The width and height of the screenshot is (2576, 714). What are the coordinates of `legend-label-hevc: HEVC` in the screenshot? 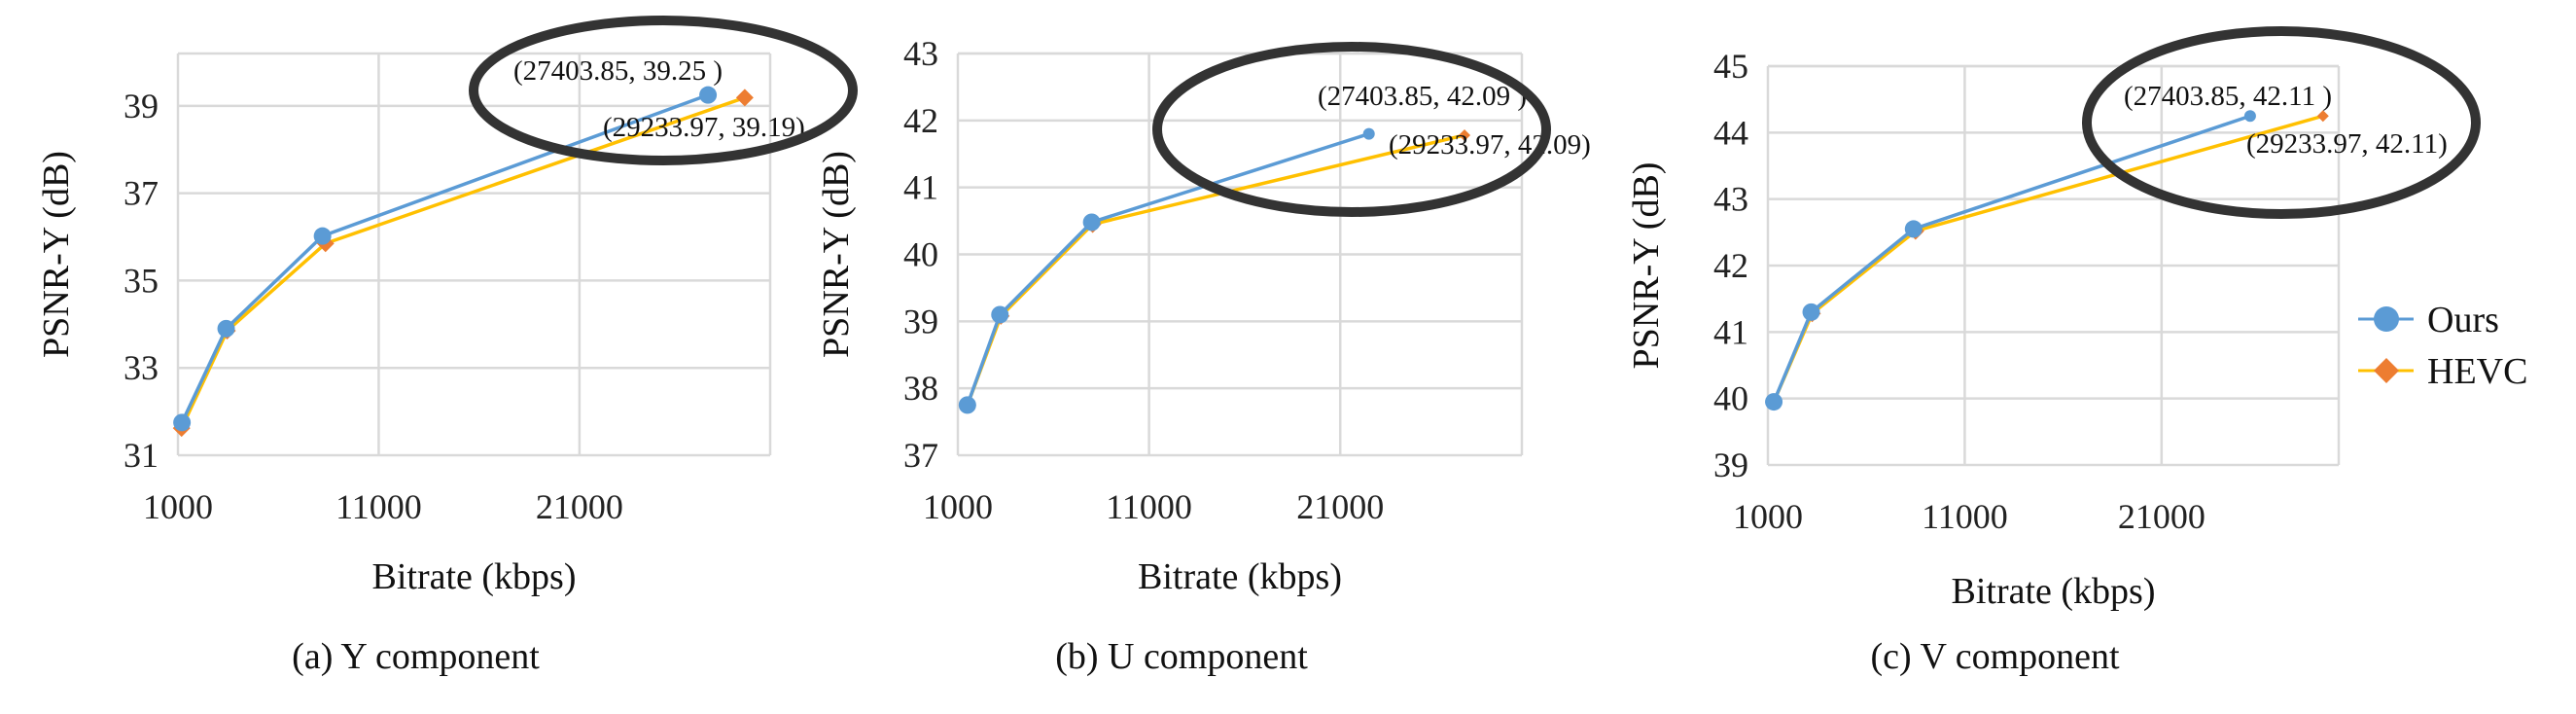 It's located at (2477, 371).